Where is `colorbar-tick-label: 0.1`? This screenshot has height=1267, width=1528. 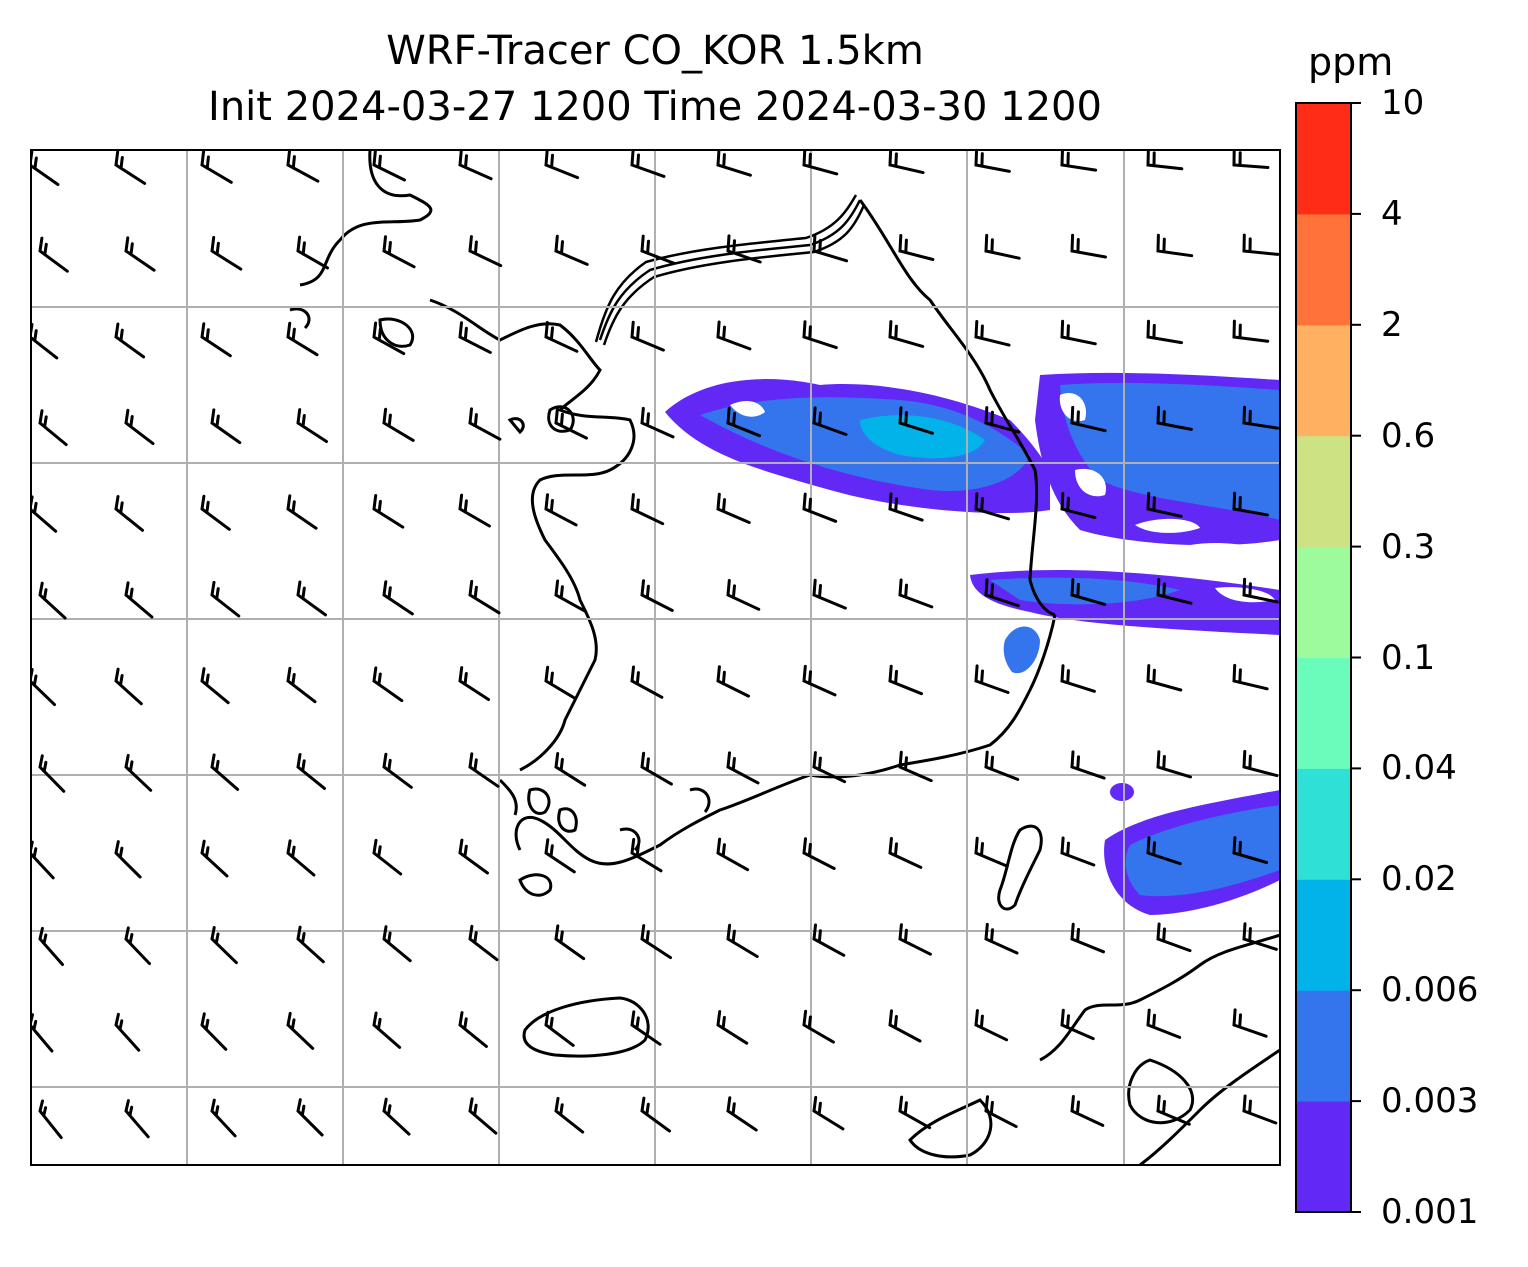
colorbar-tick-label: 0.1 is located at coordinates (1408, 657).